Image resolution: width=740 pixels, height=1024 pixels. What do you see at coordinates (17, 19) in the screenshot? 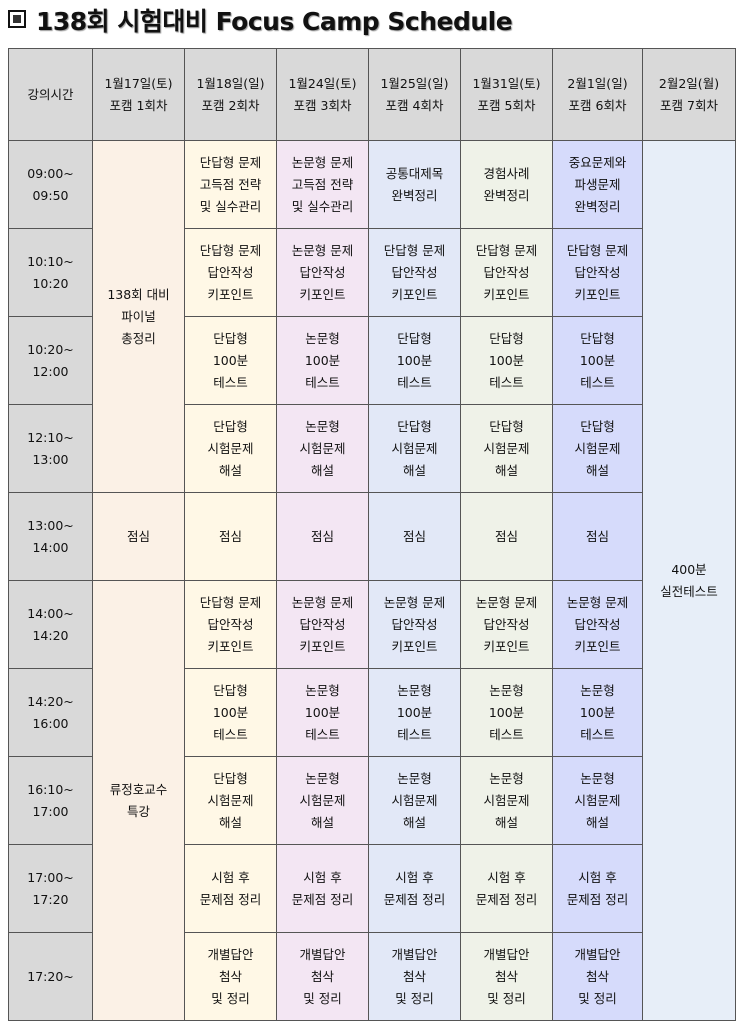
I see `square-bullet-icon` at bounding box center [17, 19].